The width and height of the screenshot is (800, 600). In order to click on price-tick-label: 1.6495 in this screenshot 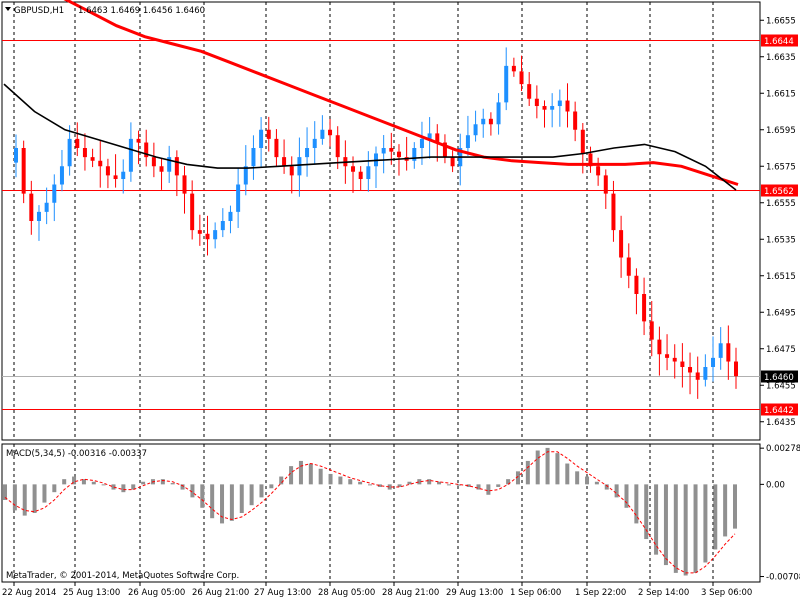, I will do `click(781, 313)`.